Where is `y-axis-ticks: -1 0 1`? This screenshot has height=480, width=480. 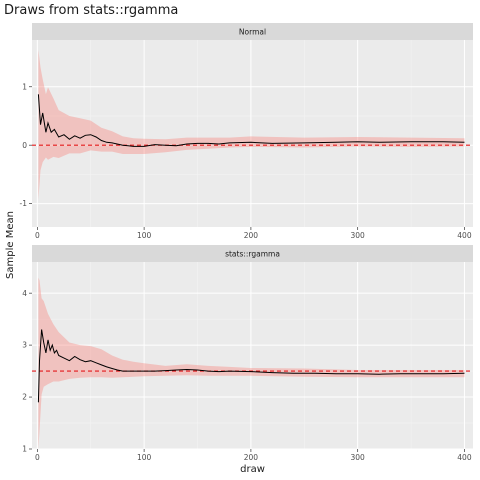 y-axis-ticks: -1 0 1 is located at coordinates (26, 145).